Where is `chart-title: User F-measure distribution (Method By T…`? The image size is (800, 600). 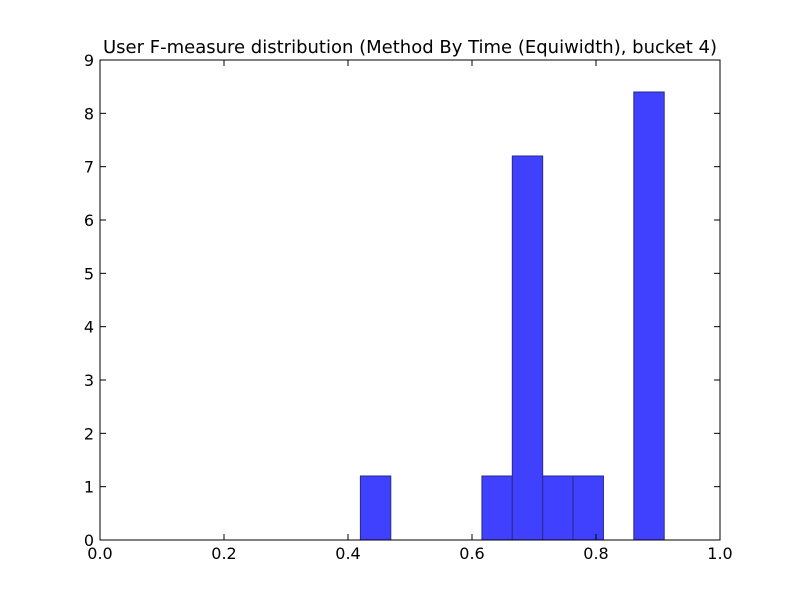 chart-title: User F-measure distribution (Method By T… is located at coordinates (410, 47).